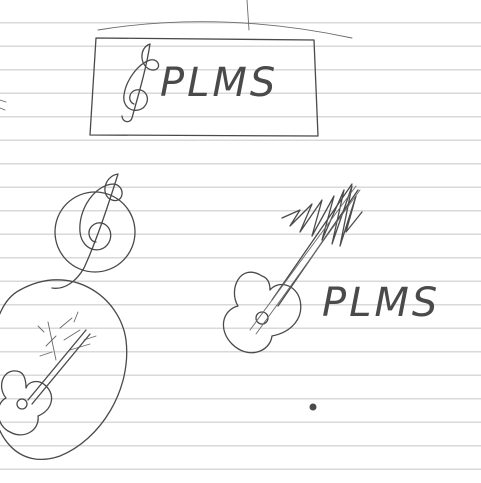 The width and height of the screenshot is (481, 483). I want to click on top-curve-stroke, so click(225, 30).